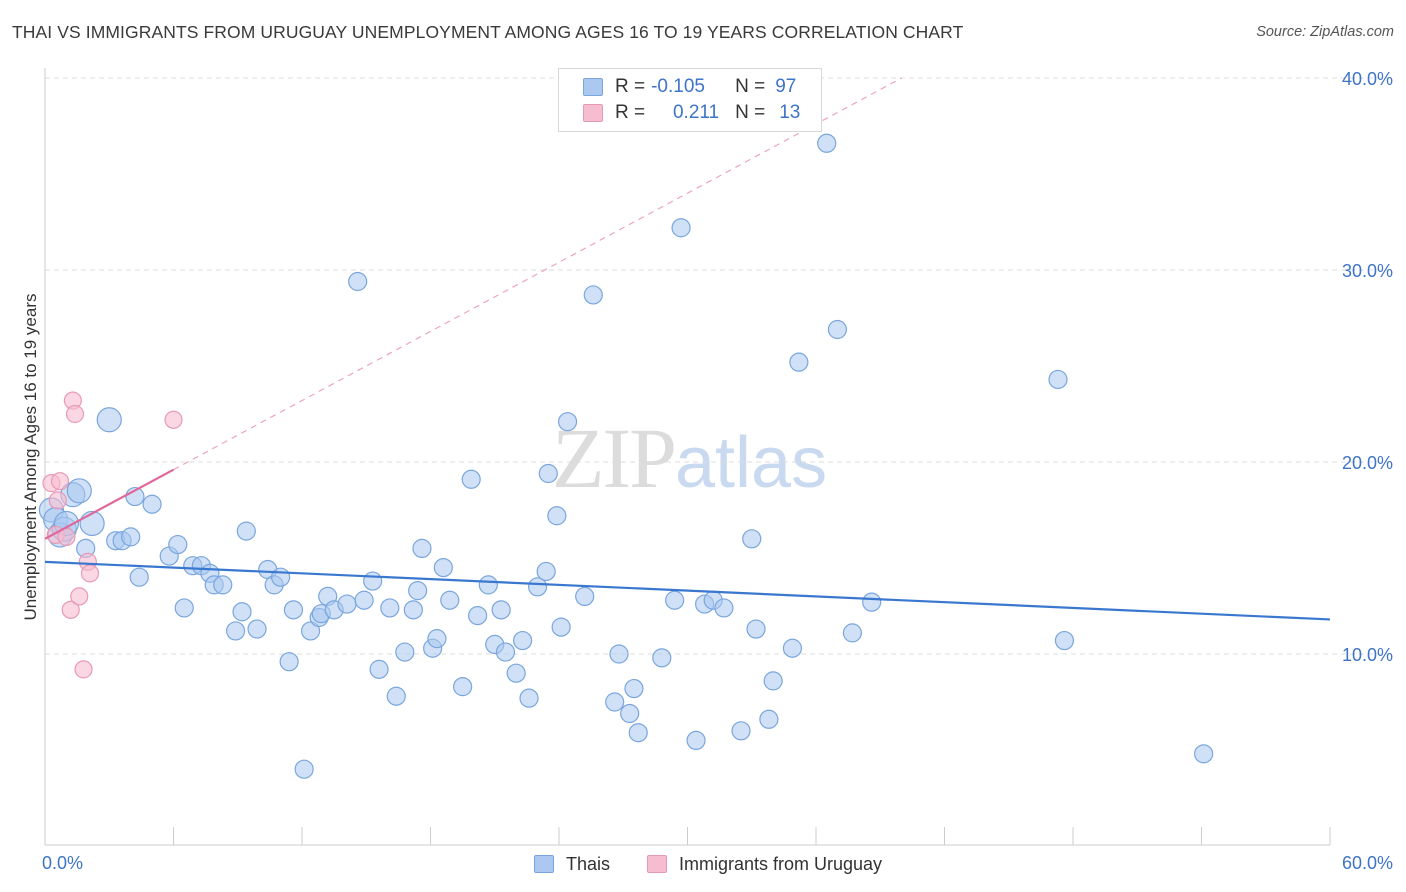 This screenshot has width=1406, height=892. What do you see at coordinates (62, 863) in the screenshot?
I see `x-tick-label-min: 0.0%` at bounding box center [62, 863].